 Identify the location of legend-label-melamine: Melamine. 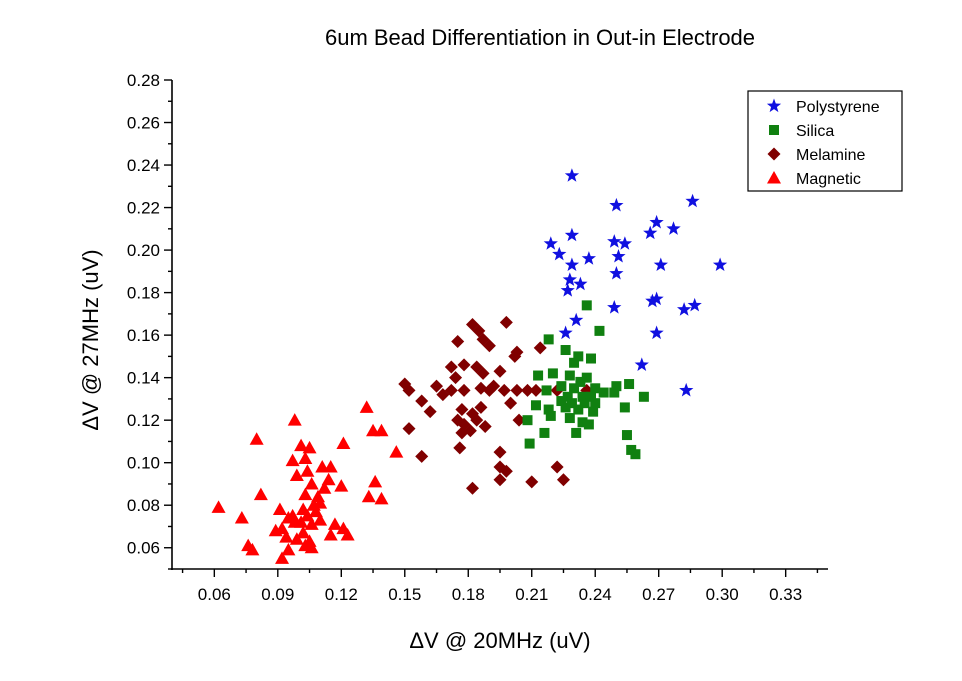
(830, 155).